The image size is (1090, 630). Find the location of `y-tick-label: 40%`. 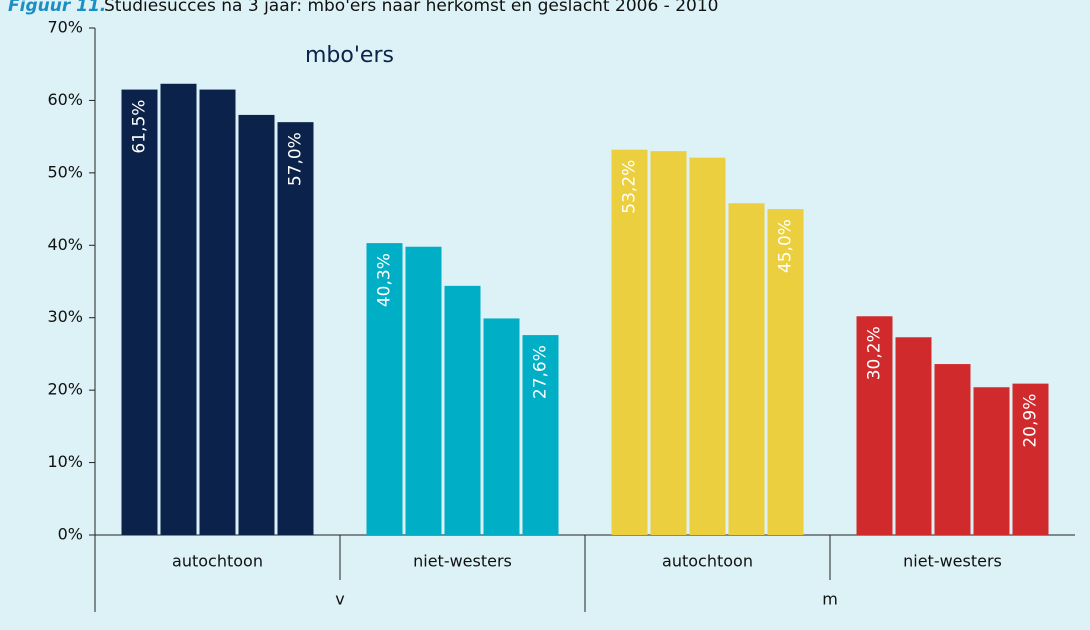

y-tick-label: 40% is located at coordinates (65, 244).